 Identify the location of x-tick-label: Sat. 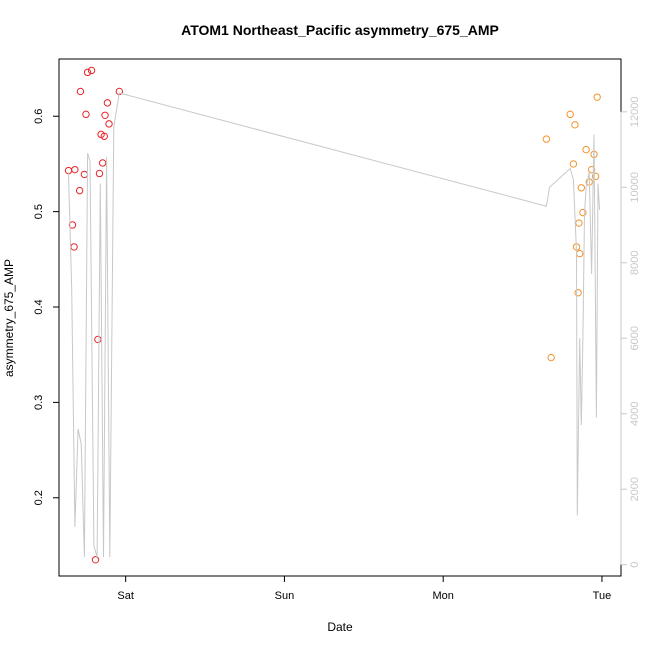
(125, 596).